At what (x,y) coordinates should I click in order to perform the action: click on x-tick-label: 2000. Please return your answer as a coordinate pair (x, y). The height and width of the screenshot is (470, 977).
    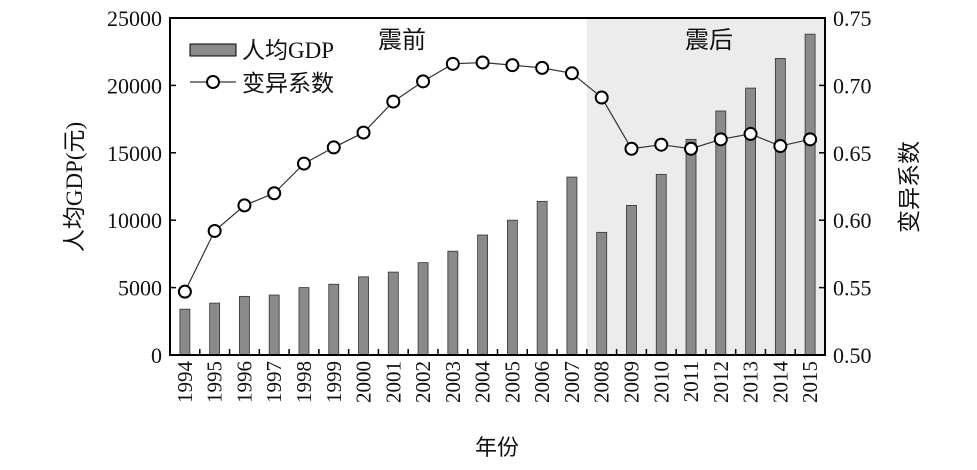
    Looking at the image, I should click on (364, 382).